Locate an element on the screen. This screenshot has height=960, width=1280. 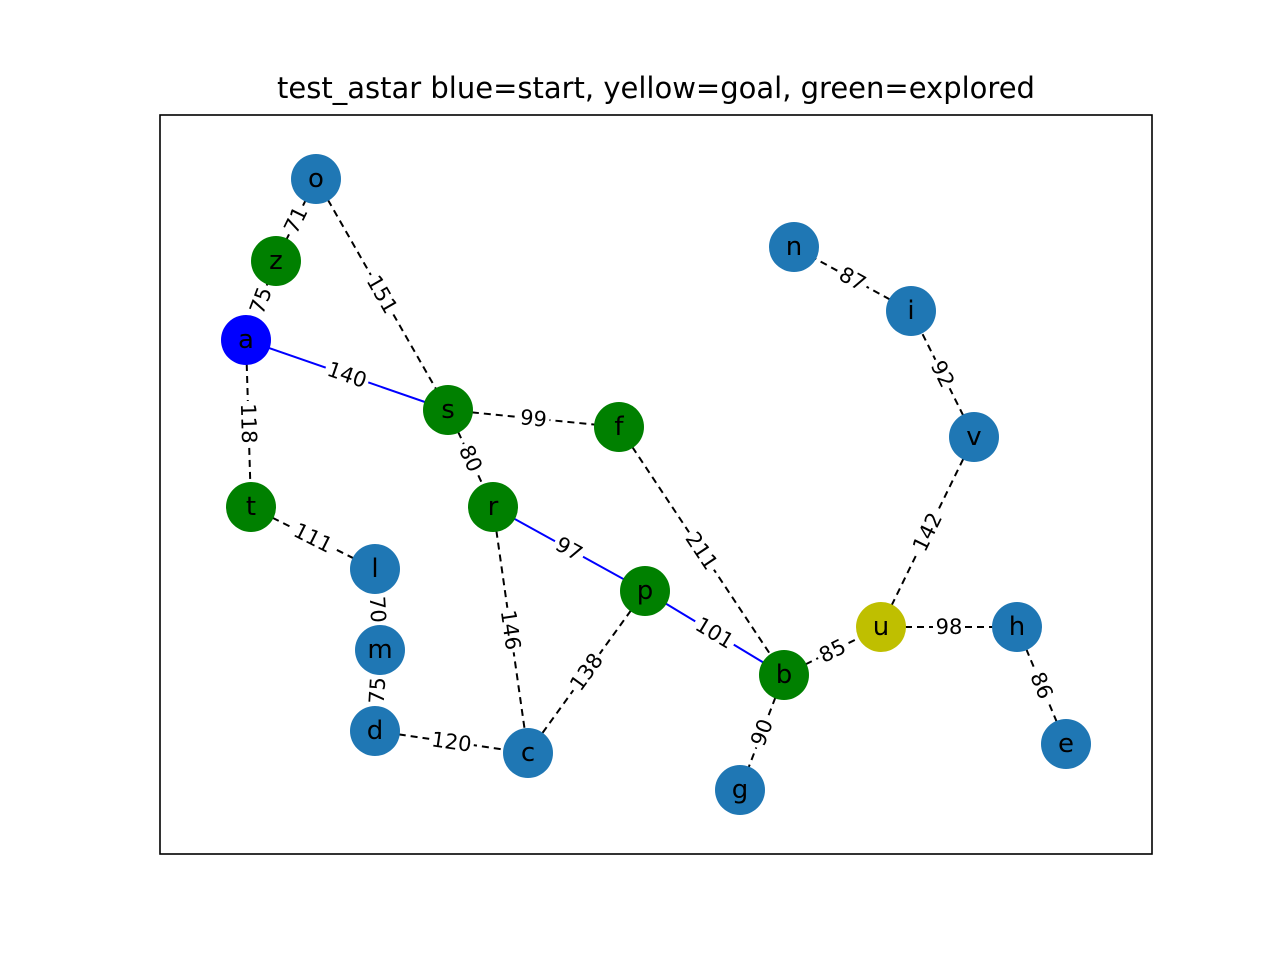
node-label: r is located at coordinates (493, 507).